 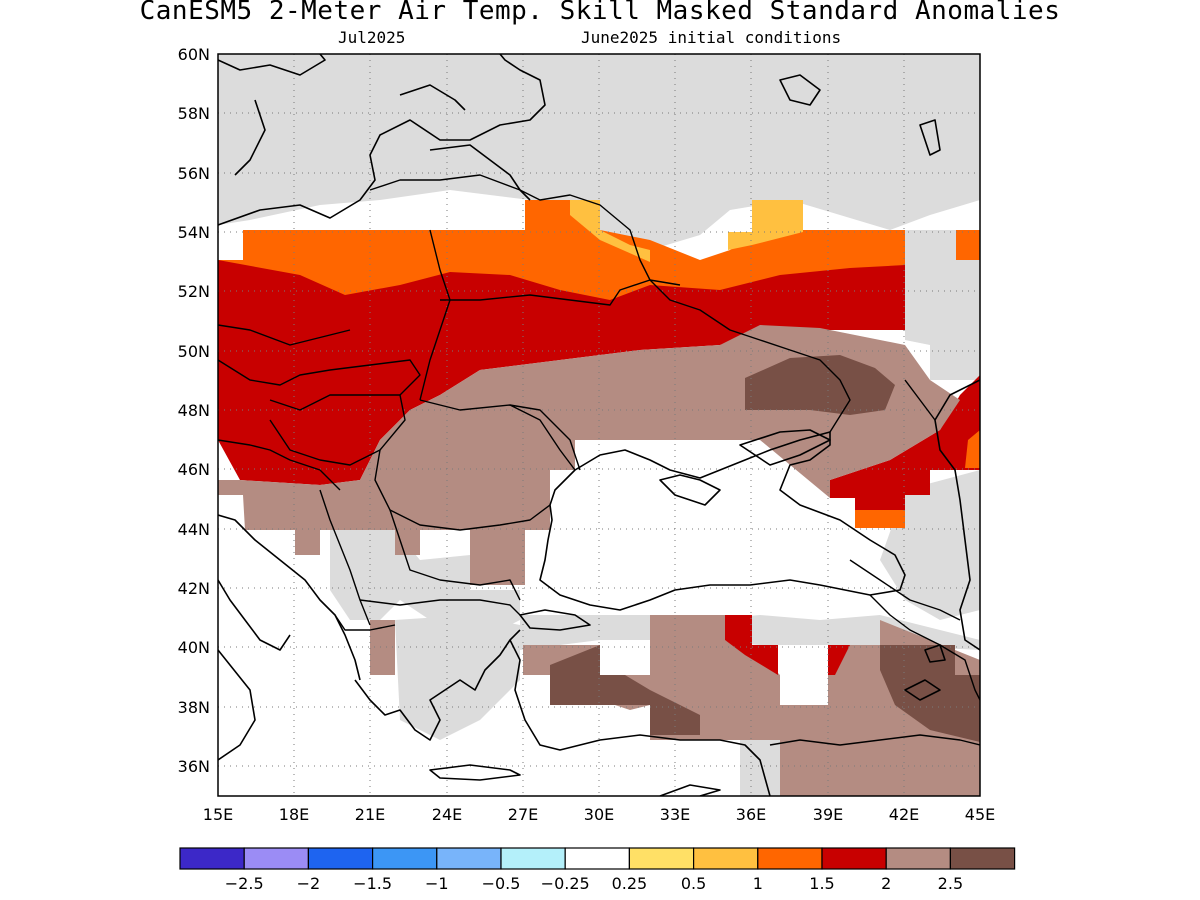 What do you see at coordinates (309, 883) in the screenshot?
I see `colorbar-label: −2` at bounding box center [309, 883].